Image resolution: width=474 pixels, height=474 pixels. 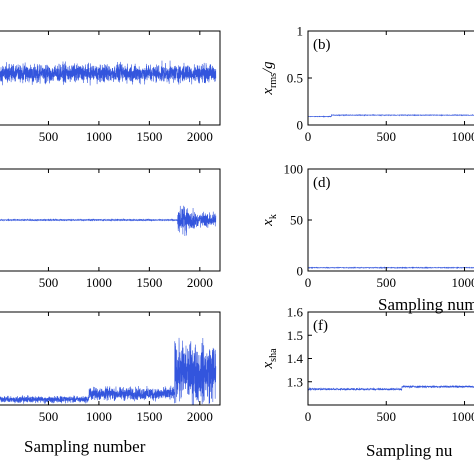 I want to click on axes-frame-left-bottom, so click(x=110, y=358).